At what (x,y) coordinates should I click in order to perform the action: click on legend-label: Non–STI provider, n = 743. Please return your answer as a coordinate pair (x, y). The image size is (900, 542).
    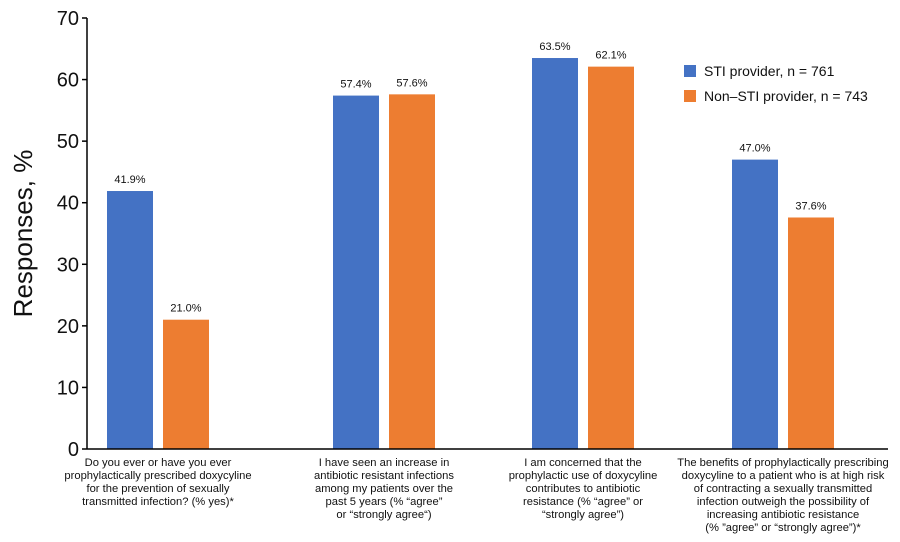
    Looking at the image, I should click on (786, 96).